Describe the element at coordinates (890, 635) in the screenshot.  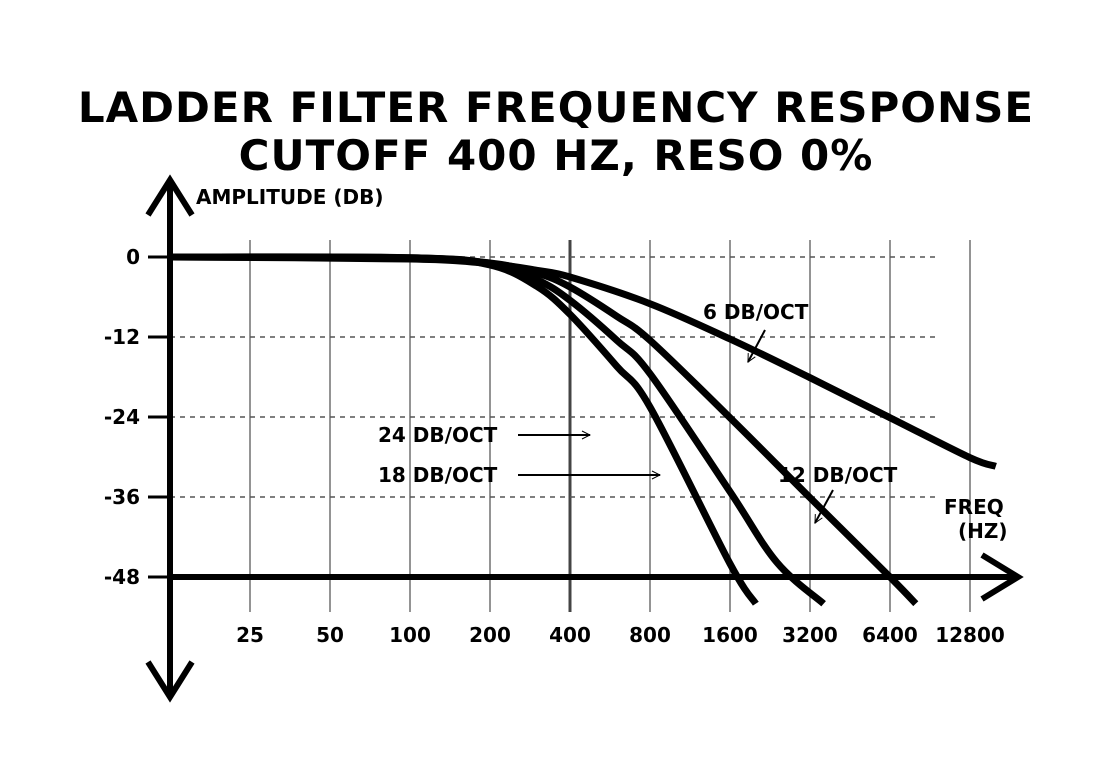
I see `x-tick-label-6400: 6400` at that location.